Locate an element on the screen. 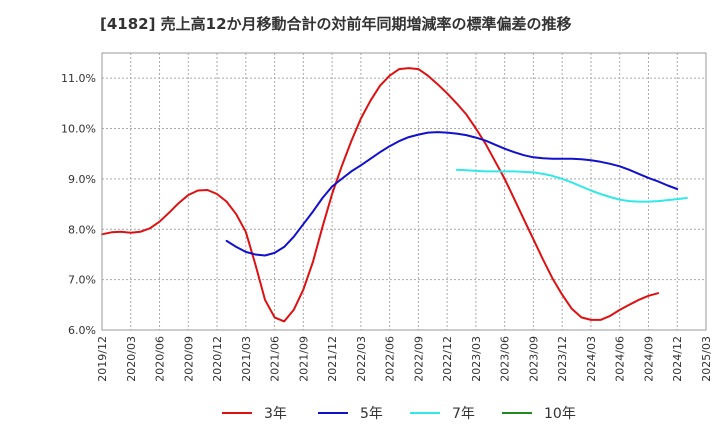 This screenshot has width=720, height=440. y-tick-label: 7.0% is located at coordinates (82, 280).